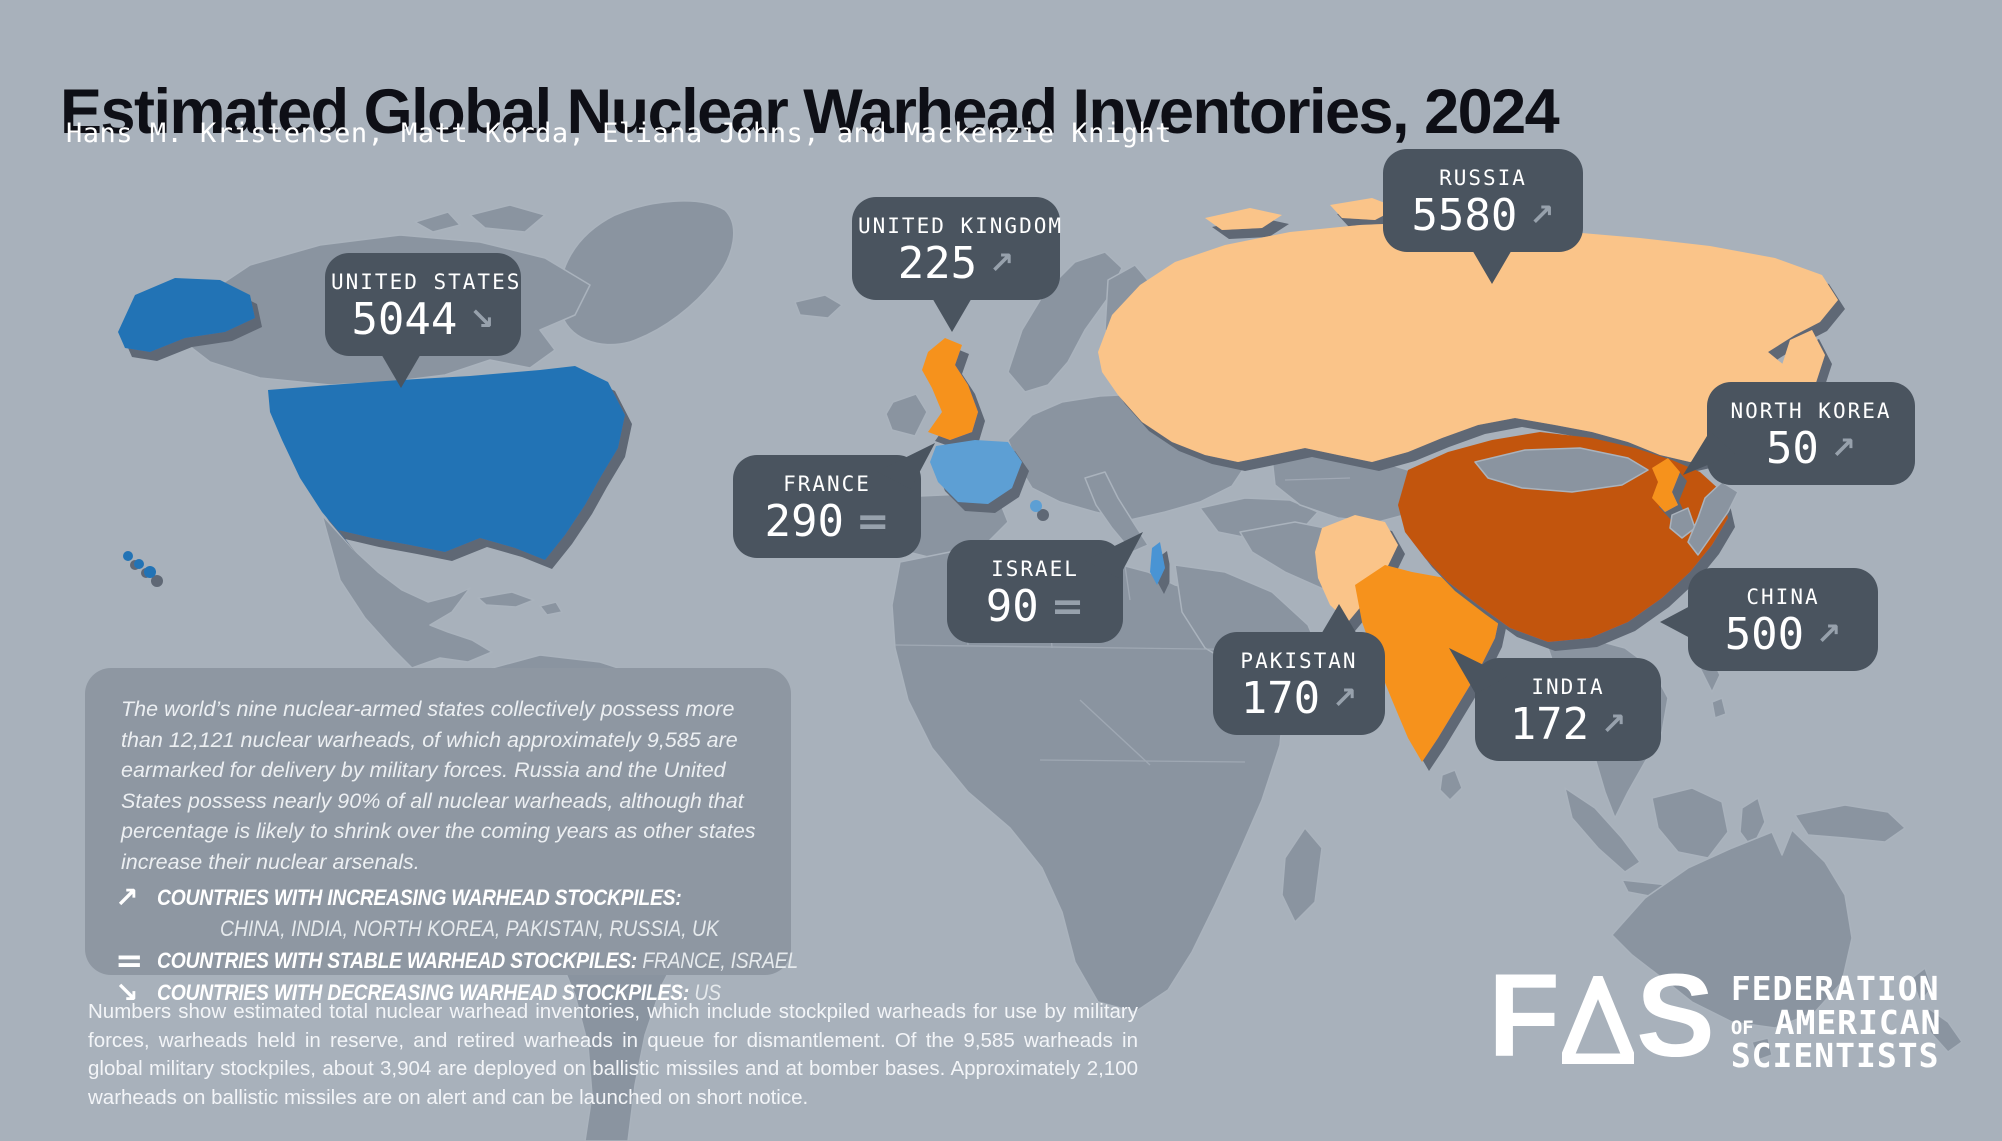 Image resolution: width=2002 pixels, height=1141 pixels. Describe the element at coordinates (1045, 587) in the screenshot. I see `callout-israel: ISRAEL 90 =` at that location.